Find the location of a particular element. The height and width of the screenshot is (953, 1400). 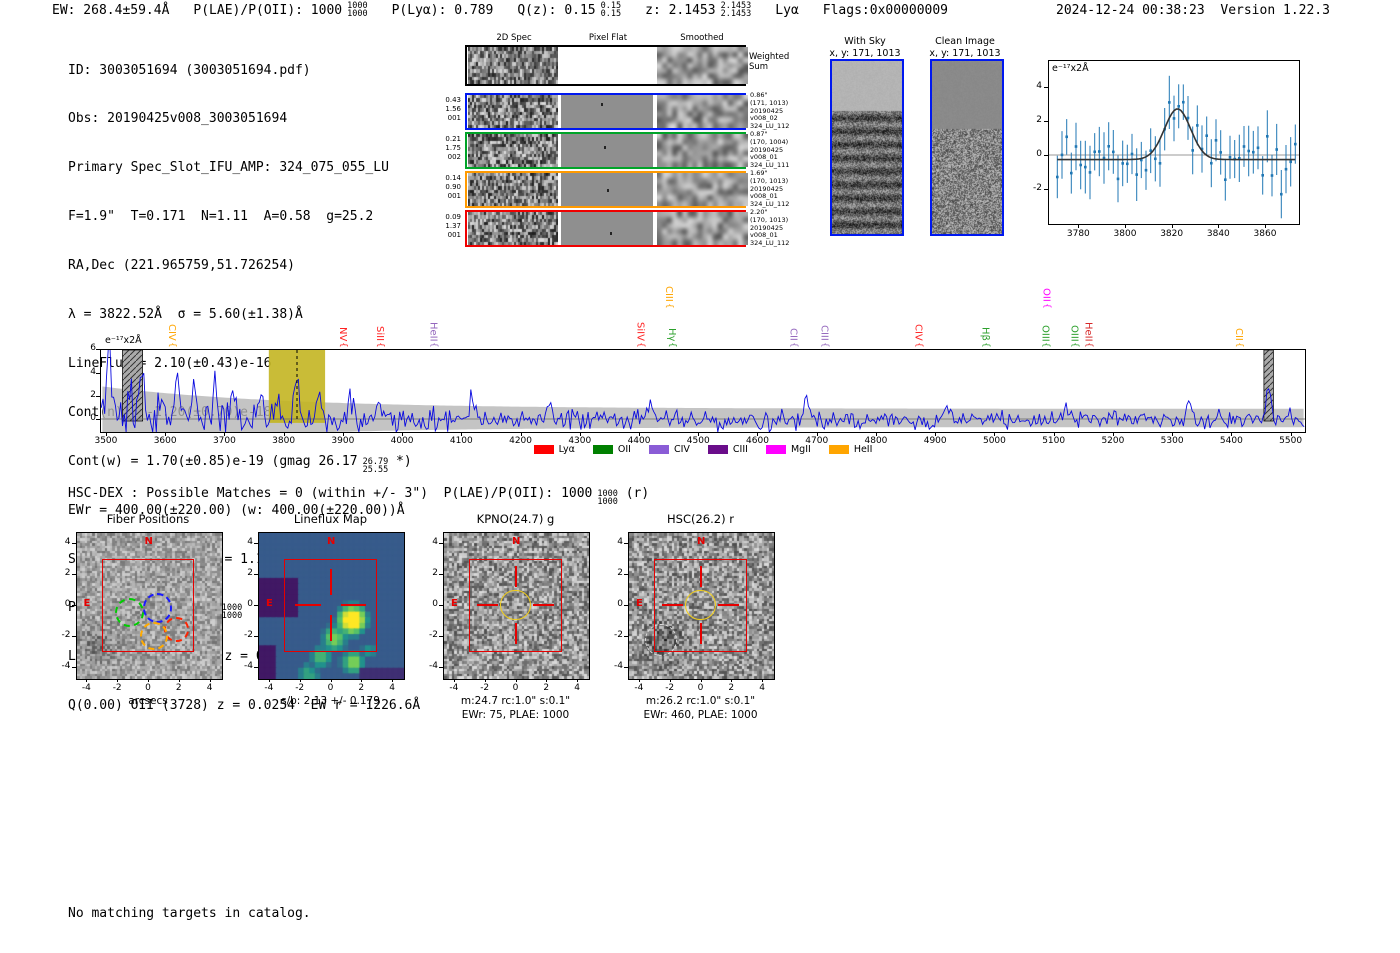

line-fit-zoom-svg is located at coordinates (1174, 142).